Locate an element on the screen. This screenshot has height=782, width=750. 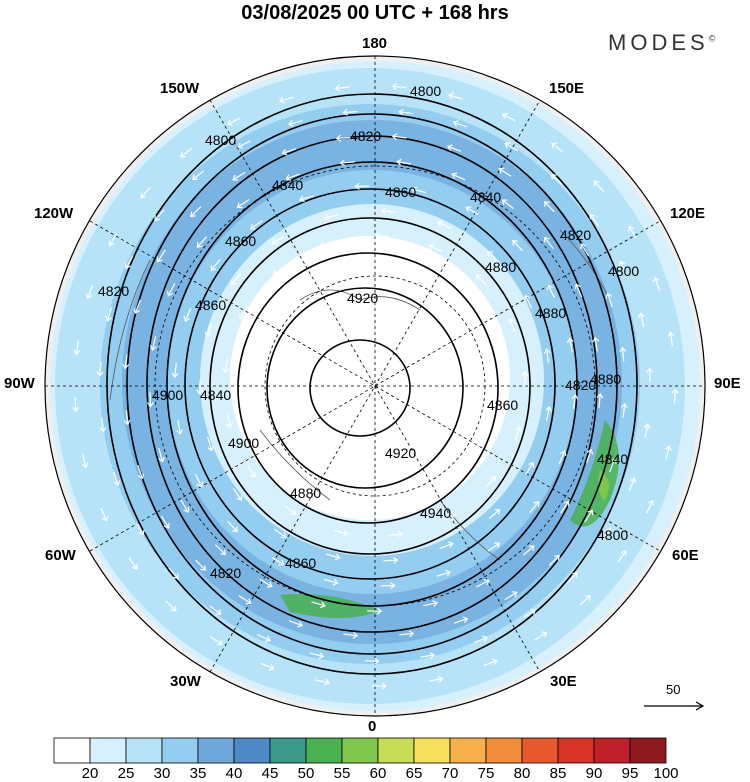
colorbar is located at coordinates (360, 750).